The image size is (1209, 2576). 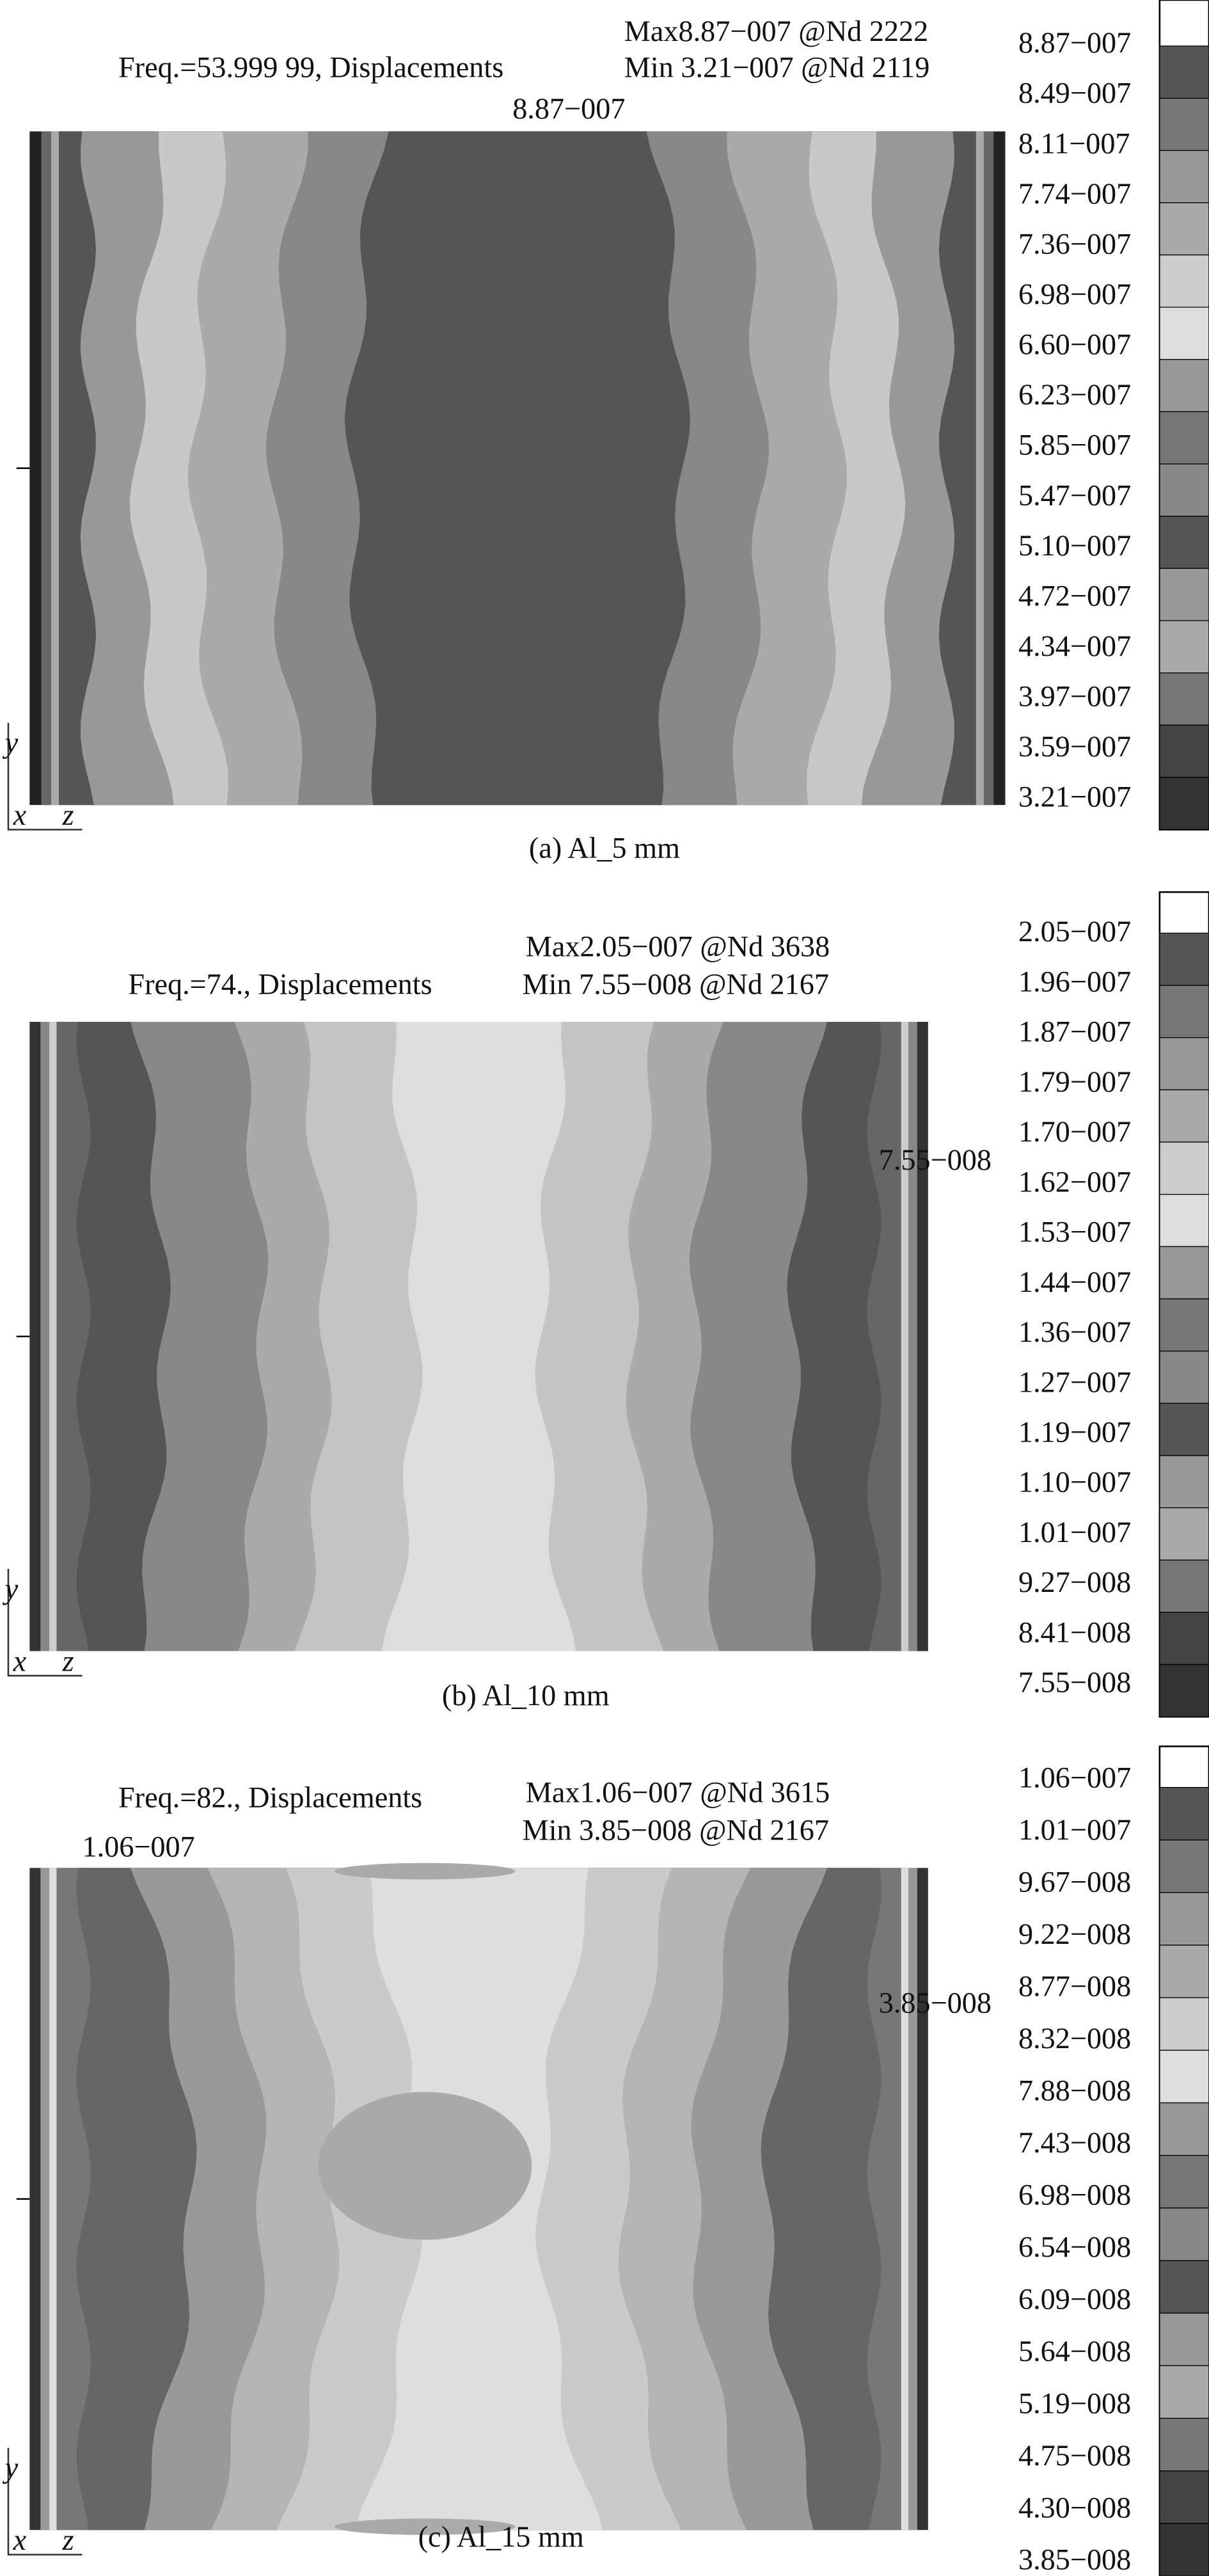 What do you see at coordinates (310, 67) in the screenshot?
I see `freq-label: Freq.=53.999 99, Displacements` at bounding box center [310, 67].